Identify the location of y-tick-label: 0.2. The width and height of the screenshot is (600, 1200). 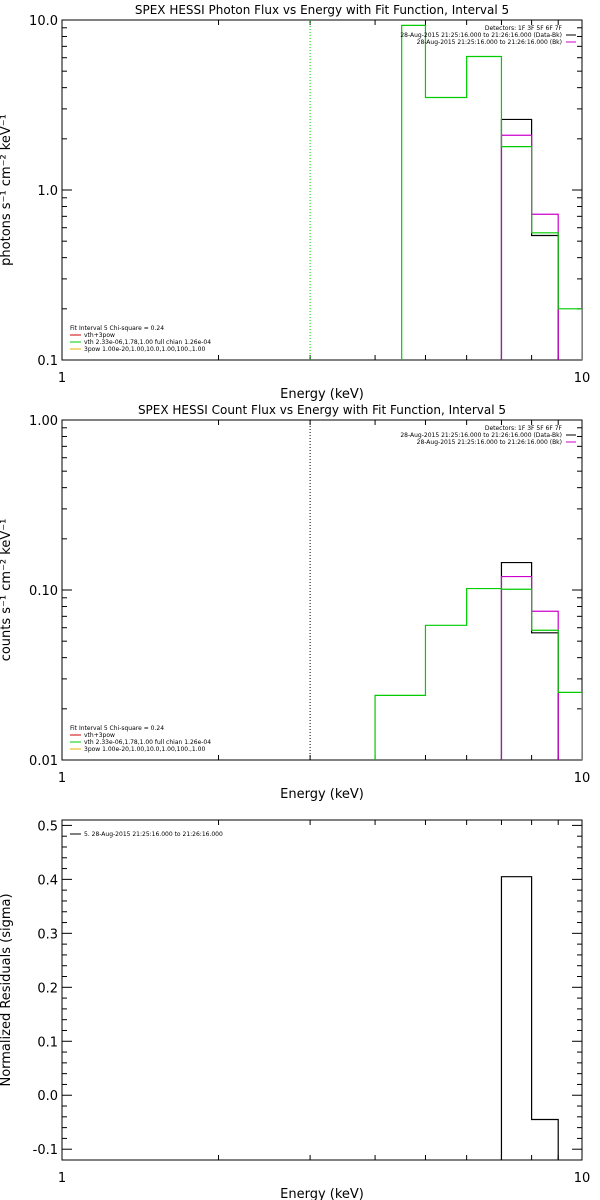
(47, 988).